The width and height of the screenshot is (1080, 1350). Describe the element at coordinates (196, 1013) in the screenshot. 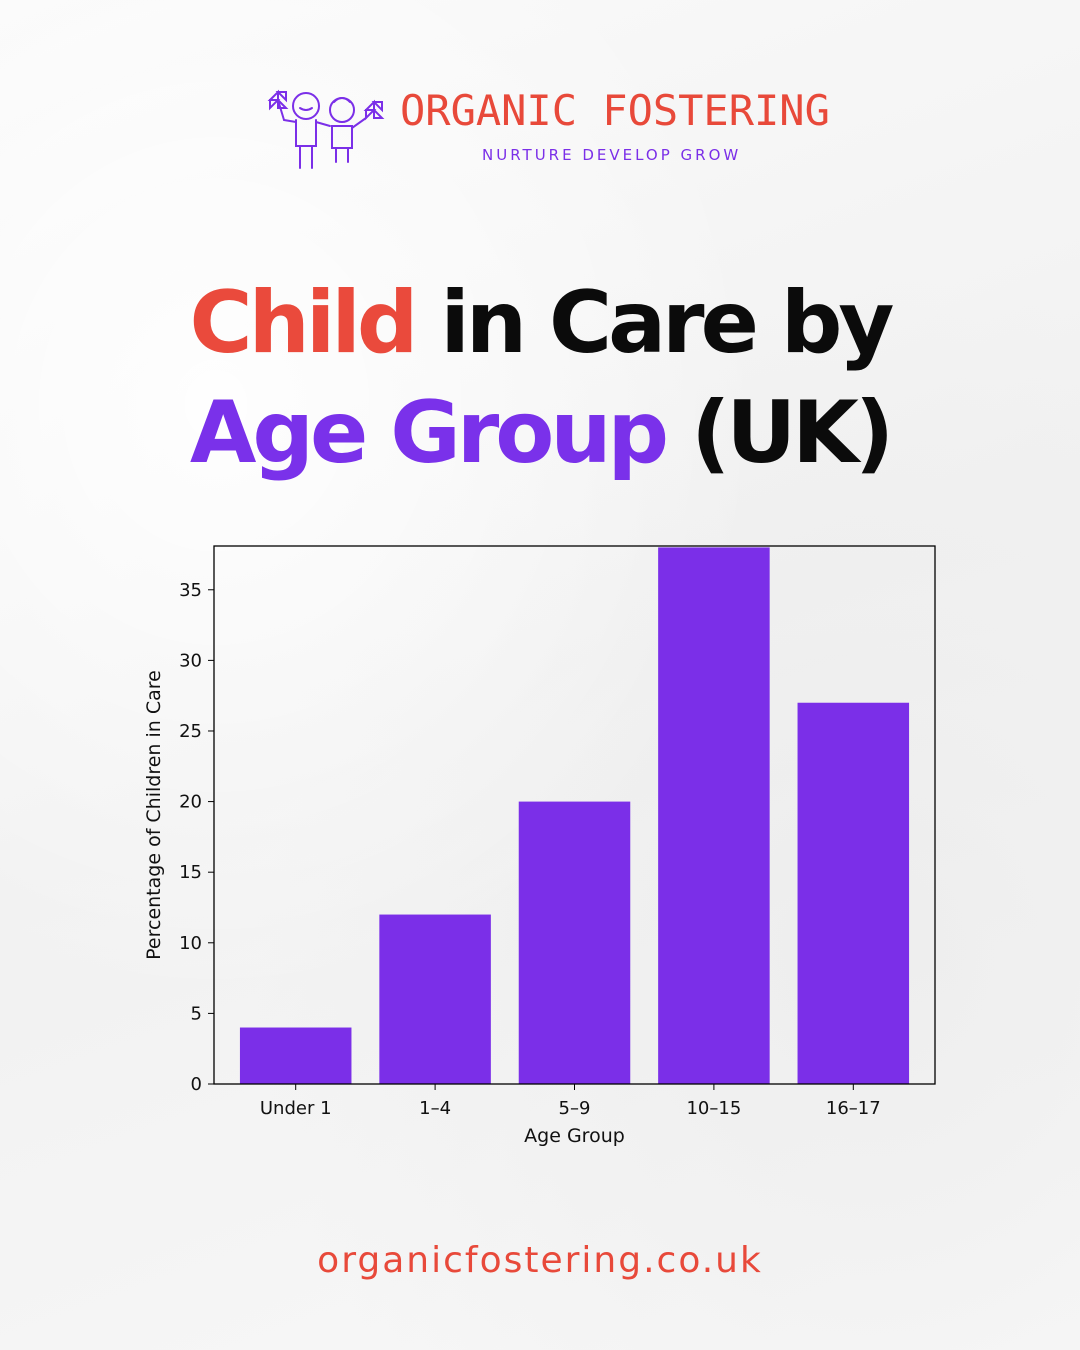

I see `y-tick-label-1: 5` at that location.